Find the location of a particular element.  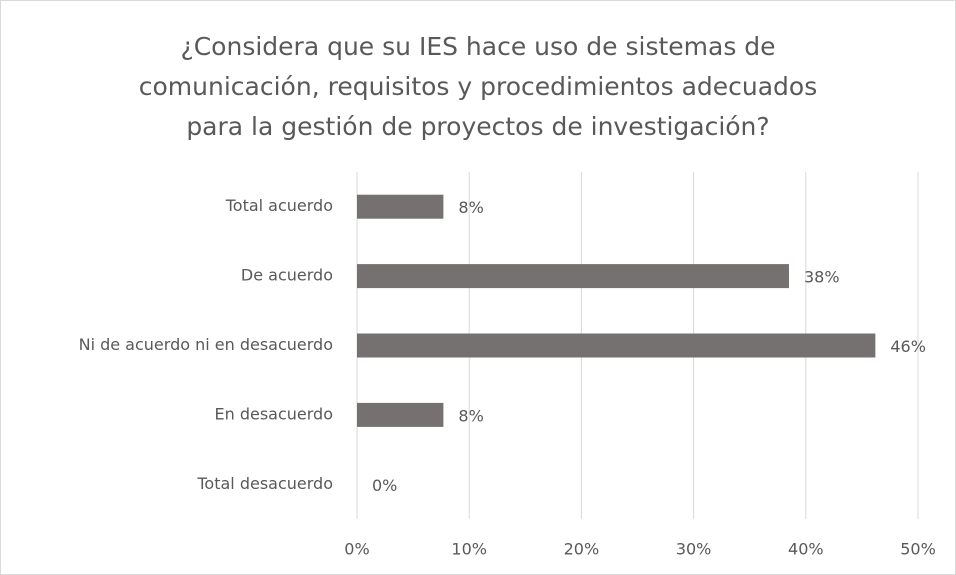

y-tick-label: Total acuerdo is located at coordinates (279, 205).